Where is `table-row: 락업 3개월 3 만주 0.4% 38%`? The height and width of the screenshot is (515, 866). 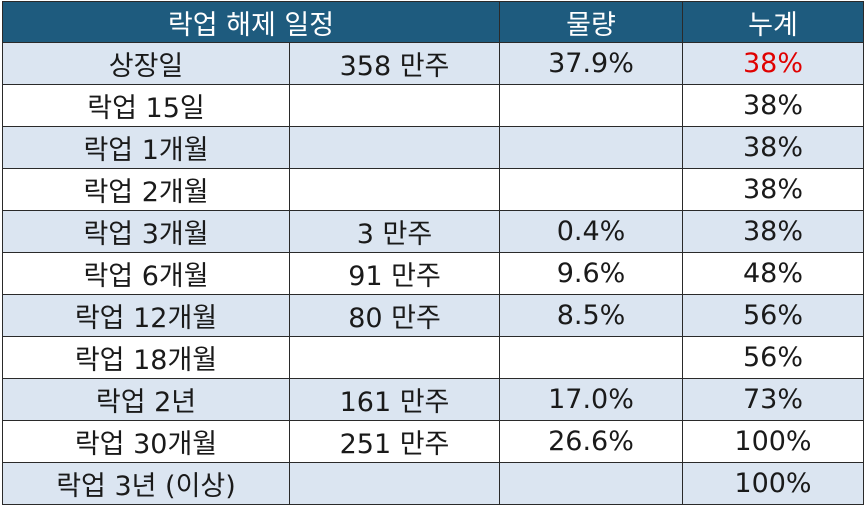 table-row: 락업 3개월 3 만주 0.4% 38% is located at coordinates (433, 231).